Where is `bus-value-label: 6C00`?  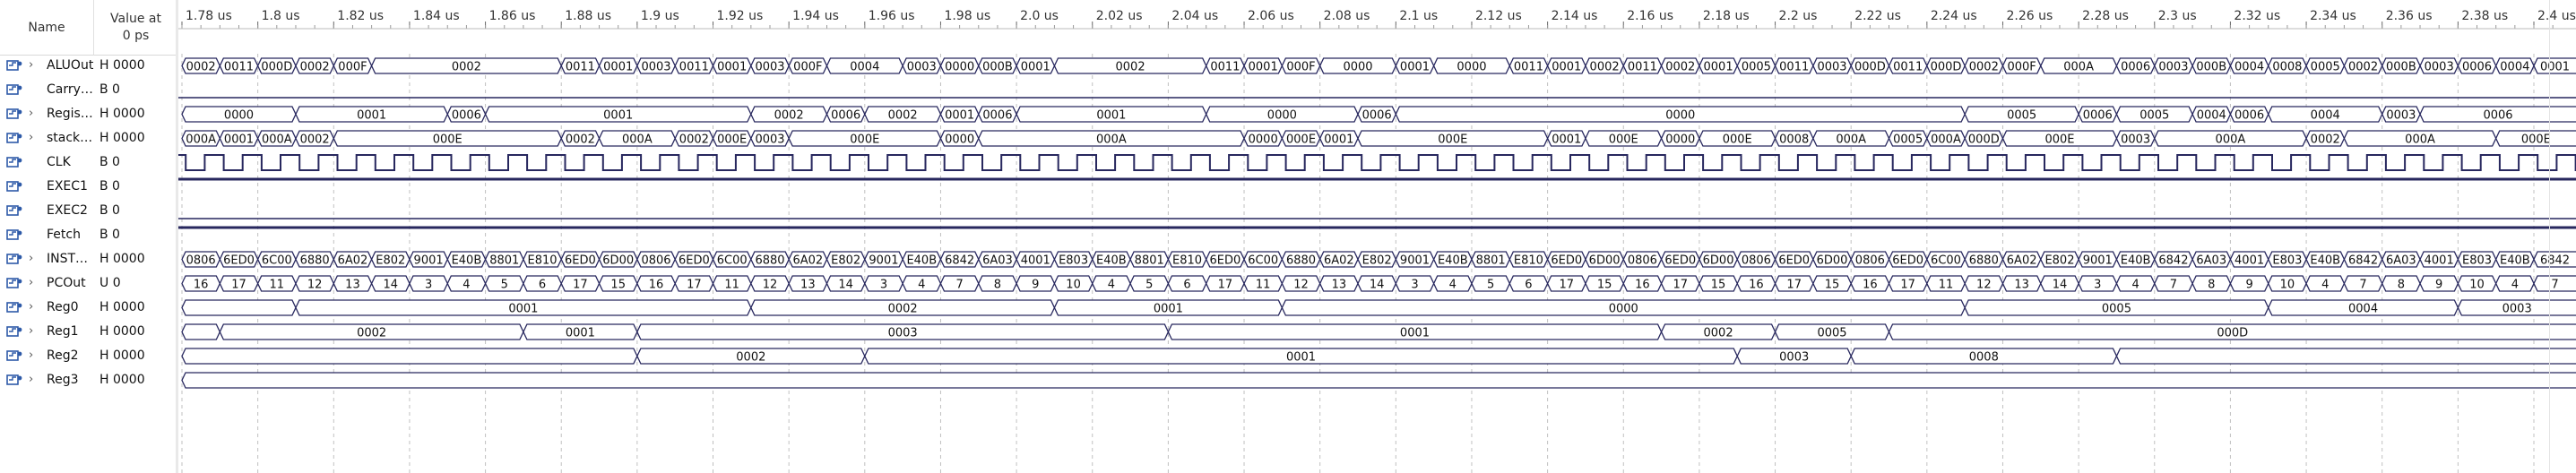
bus-value-label: 6C00 is located at coordinates (277, 261).